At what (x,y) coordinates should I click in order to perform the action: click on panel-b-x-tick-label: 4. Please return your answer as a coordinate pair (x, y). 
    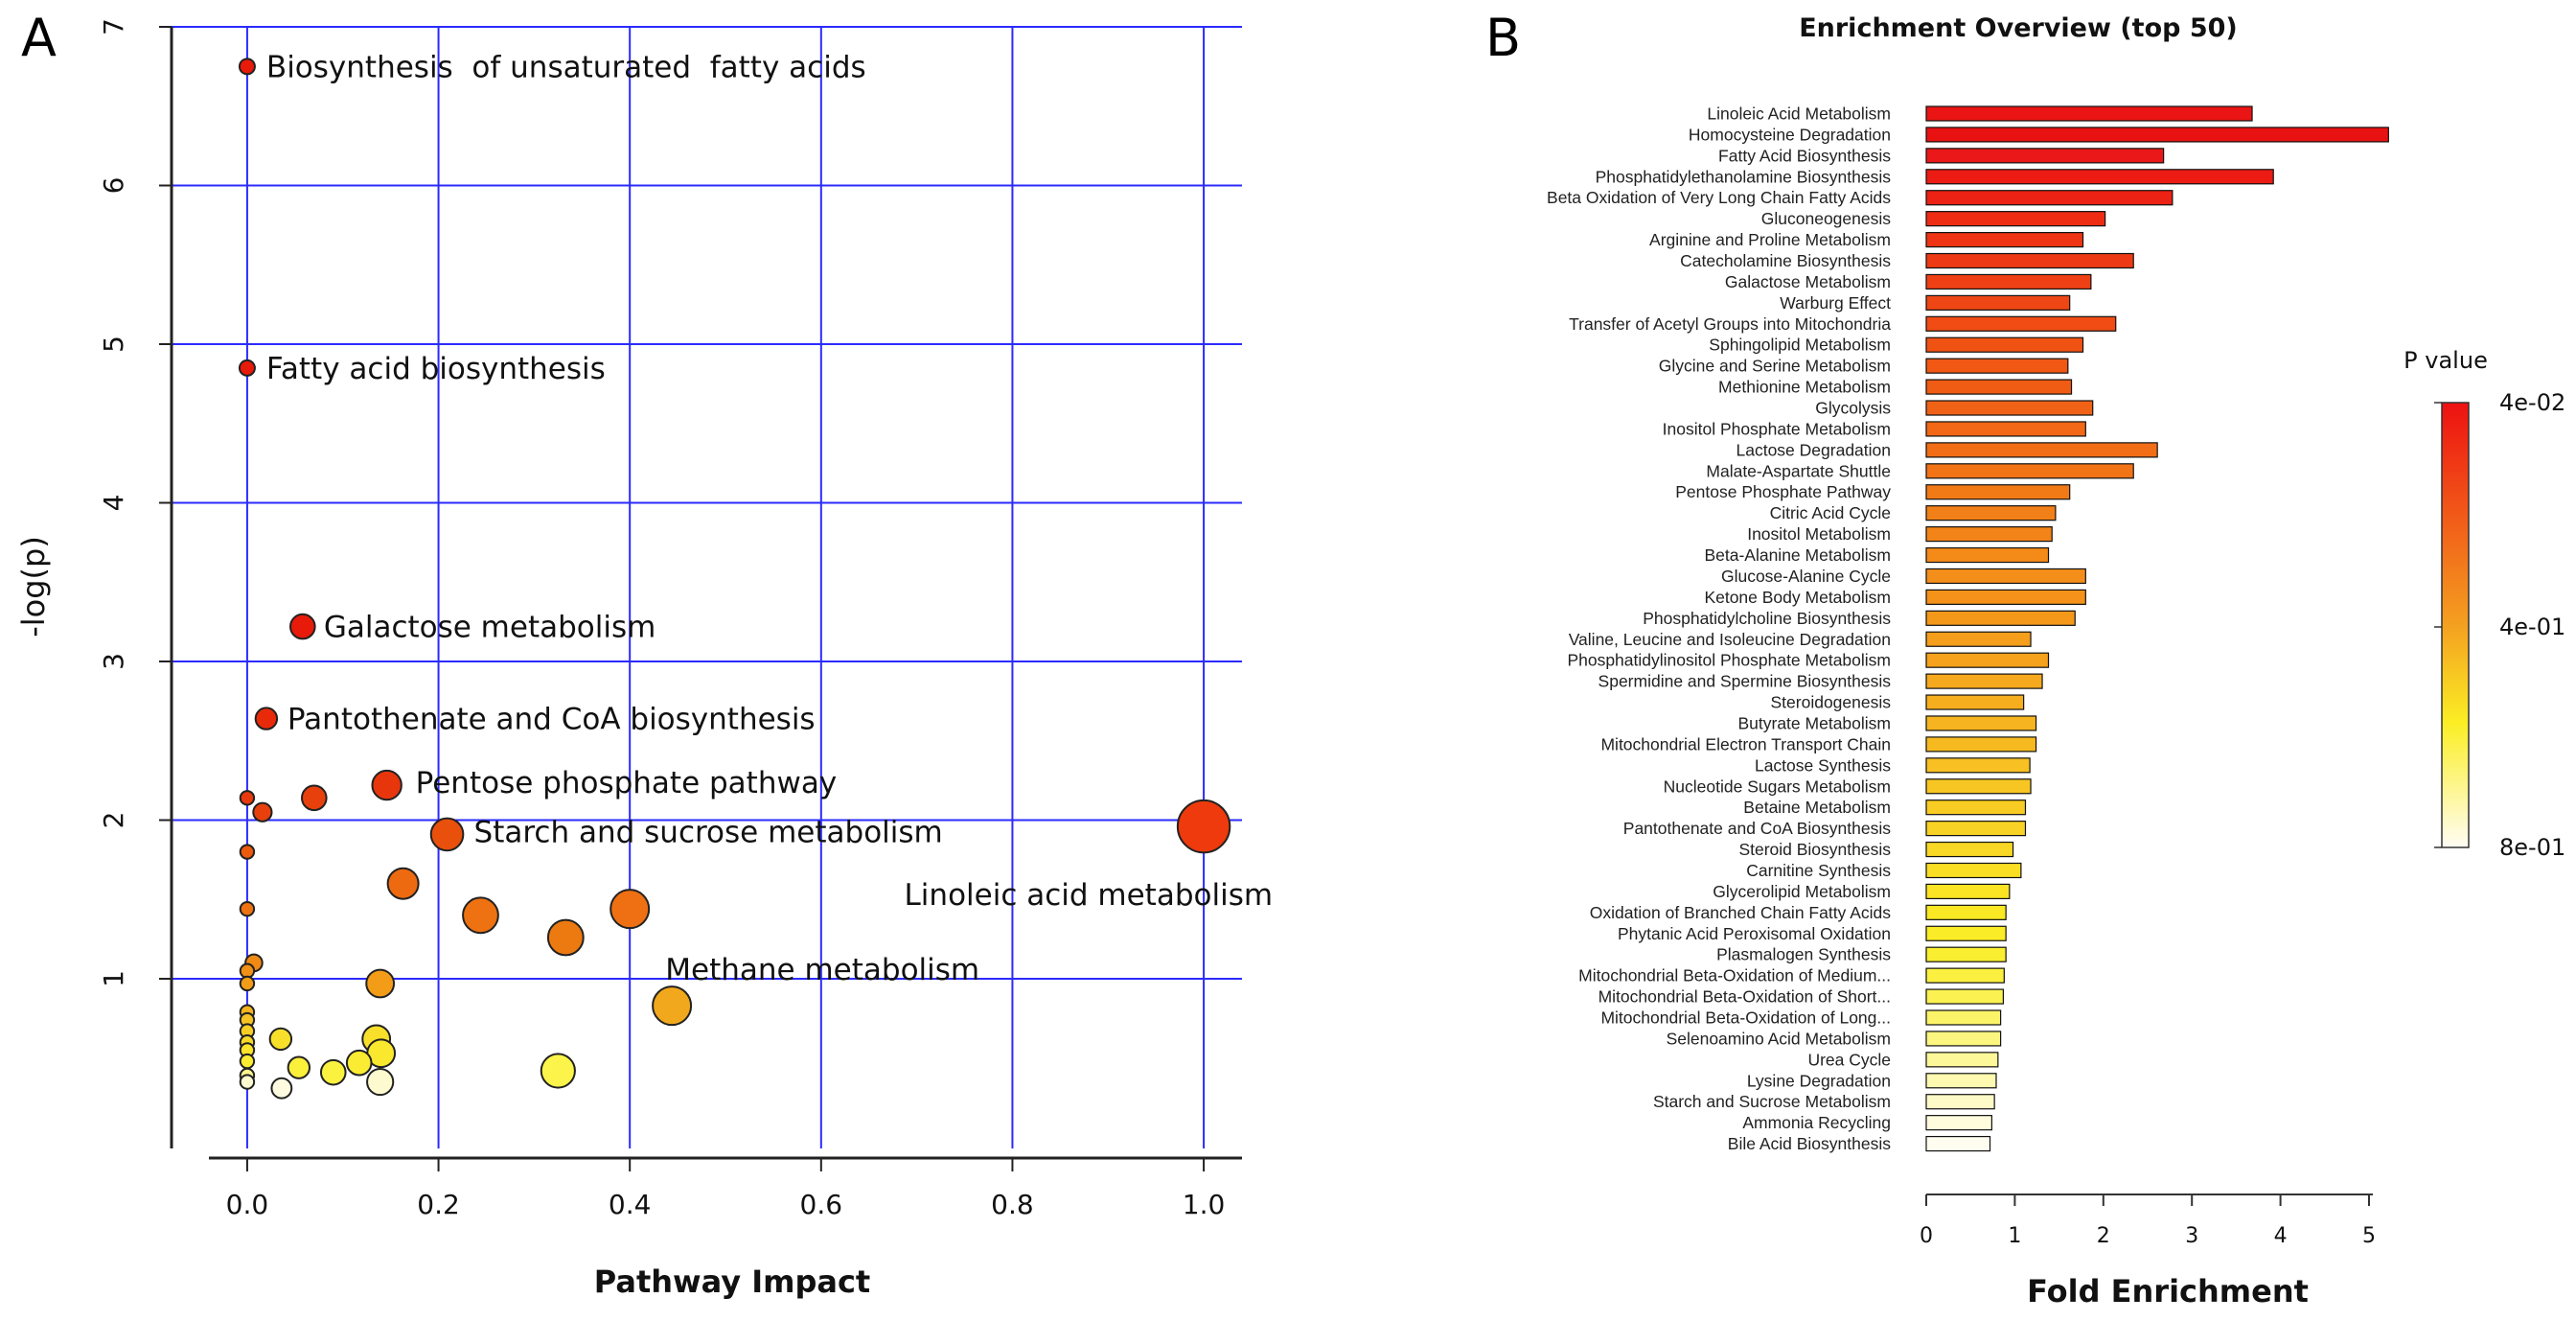
    Looking at the image, I should click on (2281, 1236).